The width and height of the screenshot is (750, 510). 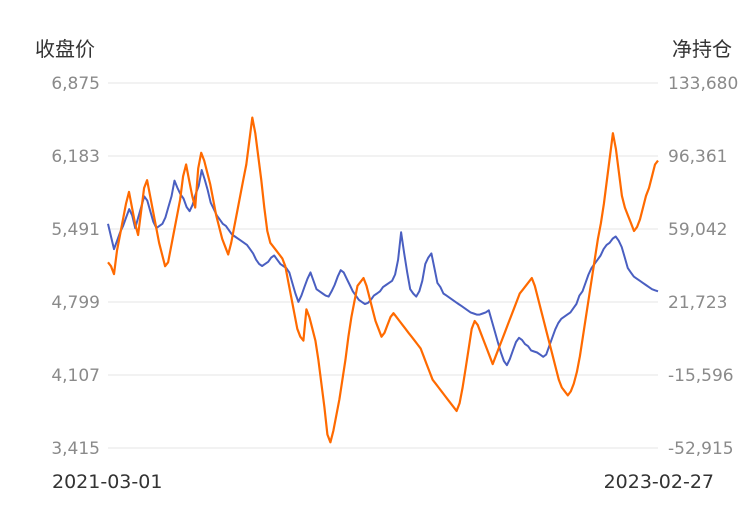 I want to click on right-axis-title: 净持仓, so click(x=702, y=49).